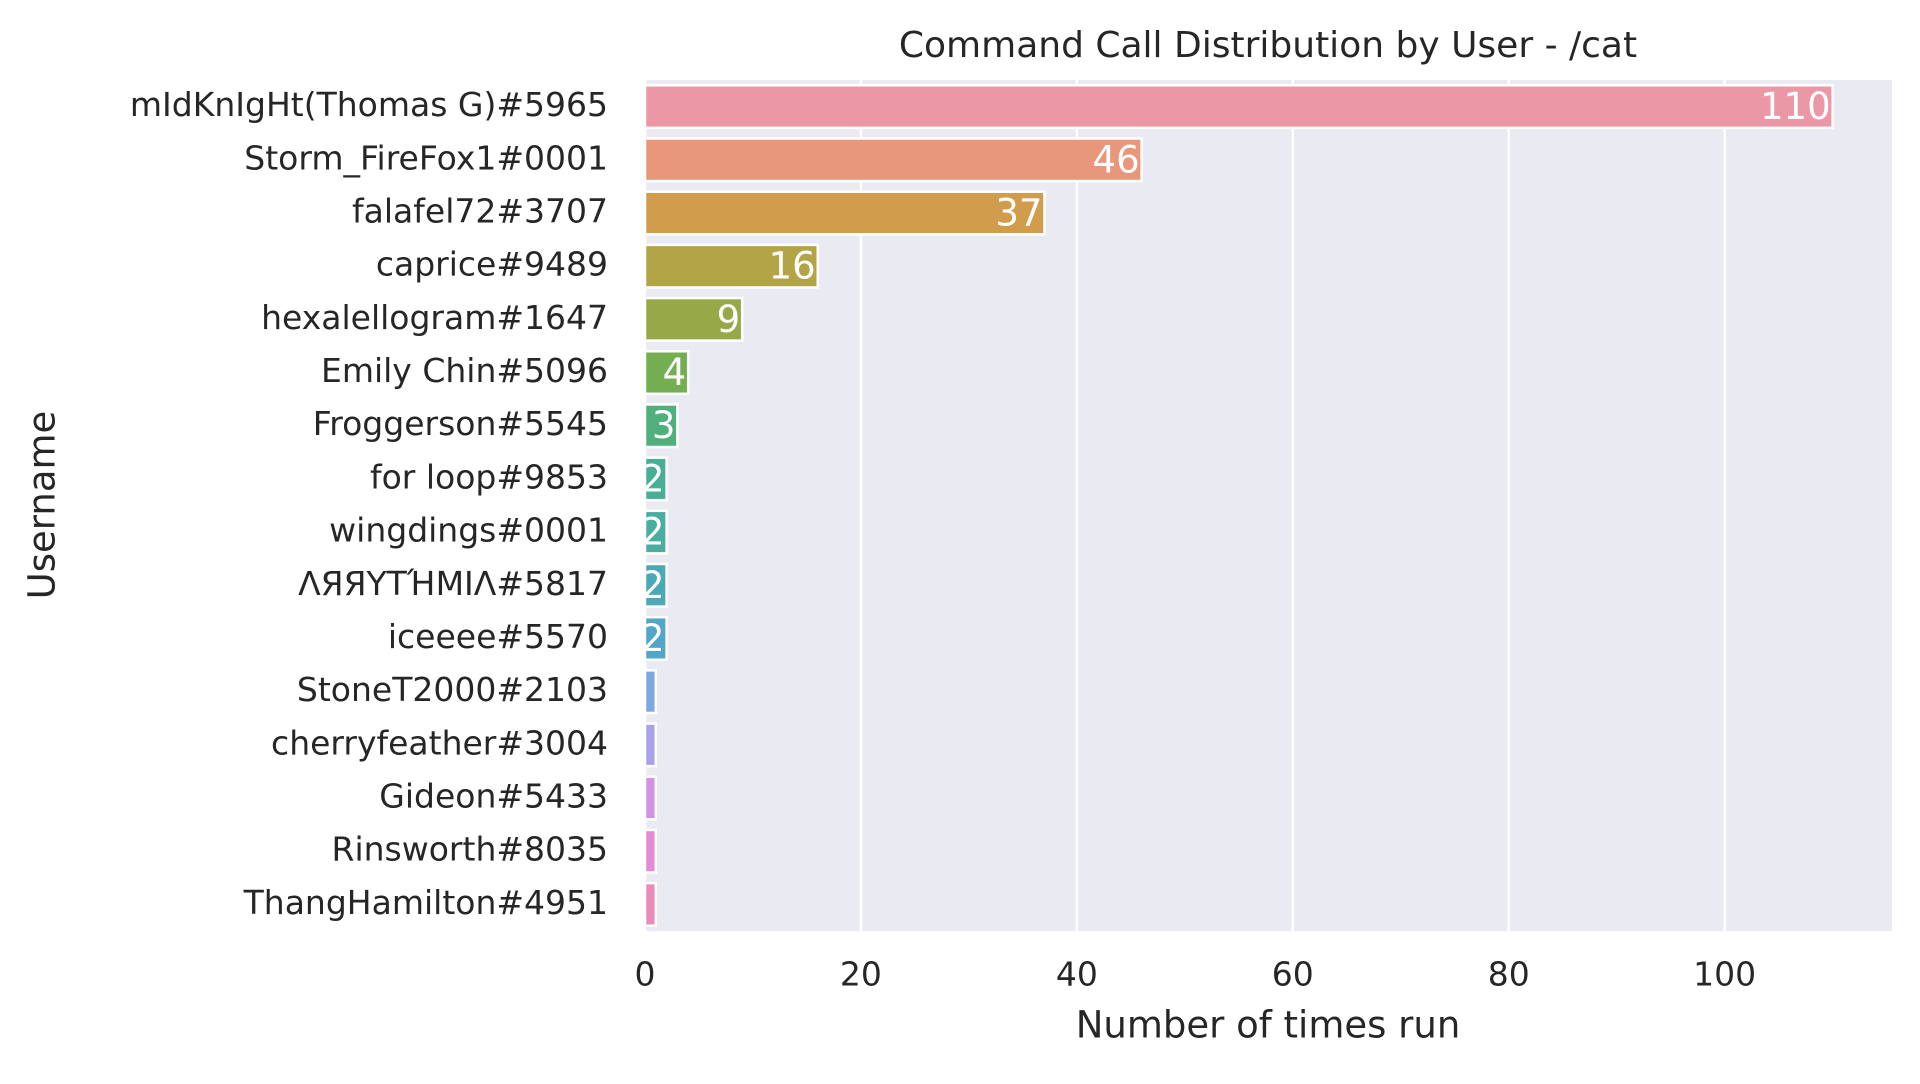 The image size is (1920, 1084). I want to click on data-label: 16, so click(792, 266).